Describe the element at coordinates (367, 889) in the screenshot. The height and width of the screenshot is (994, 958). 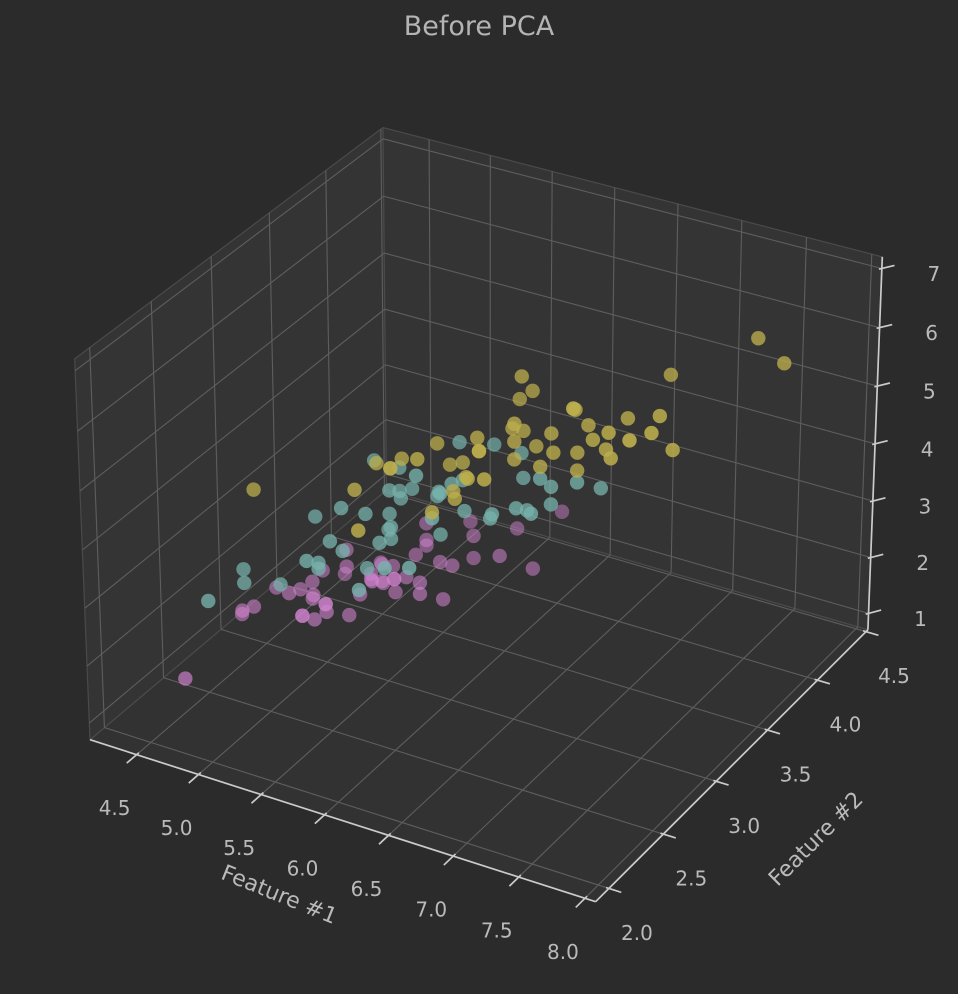
I see `tick-label: 6.5` at that location.